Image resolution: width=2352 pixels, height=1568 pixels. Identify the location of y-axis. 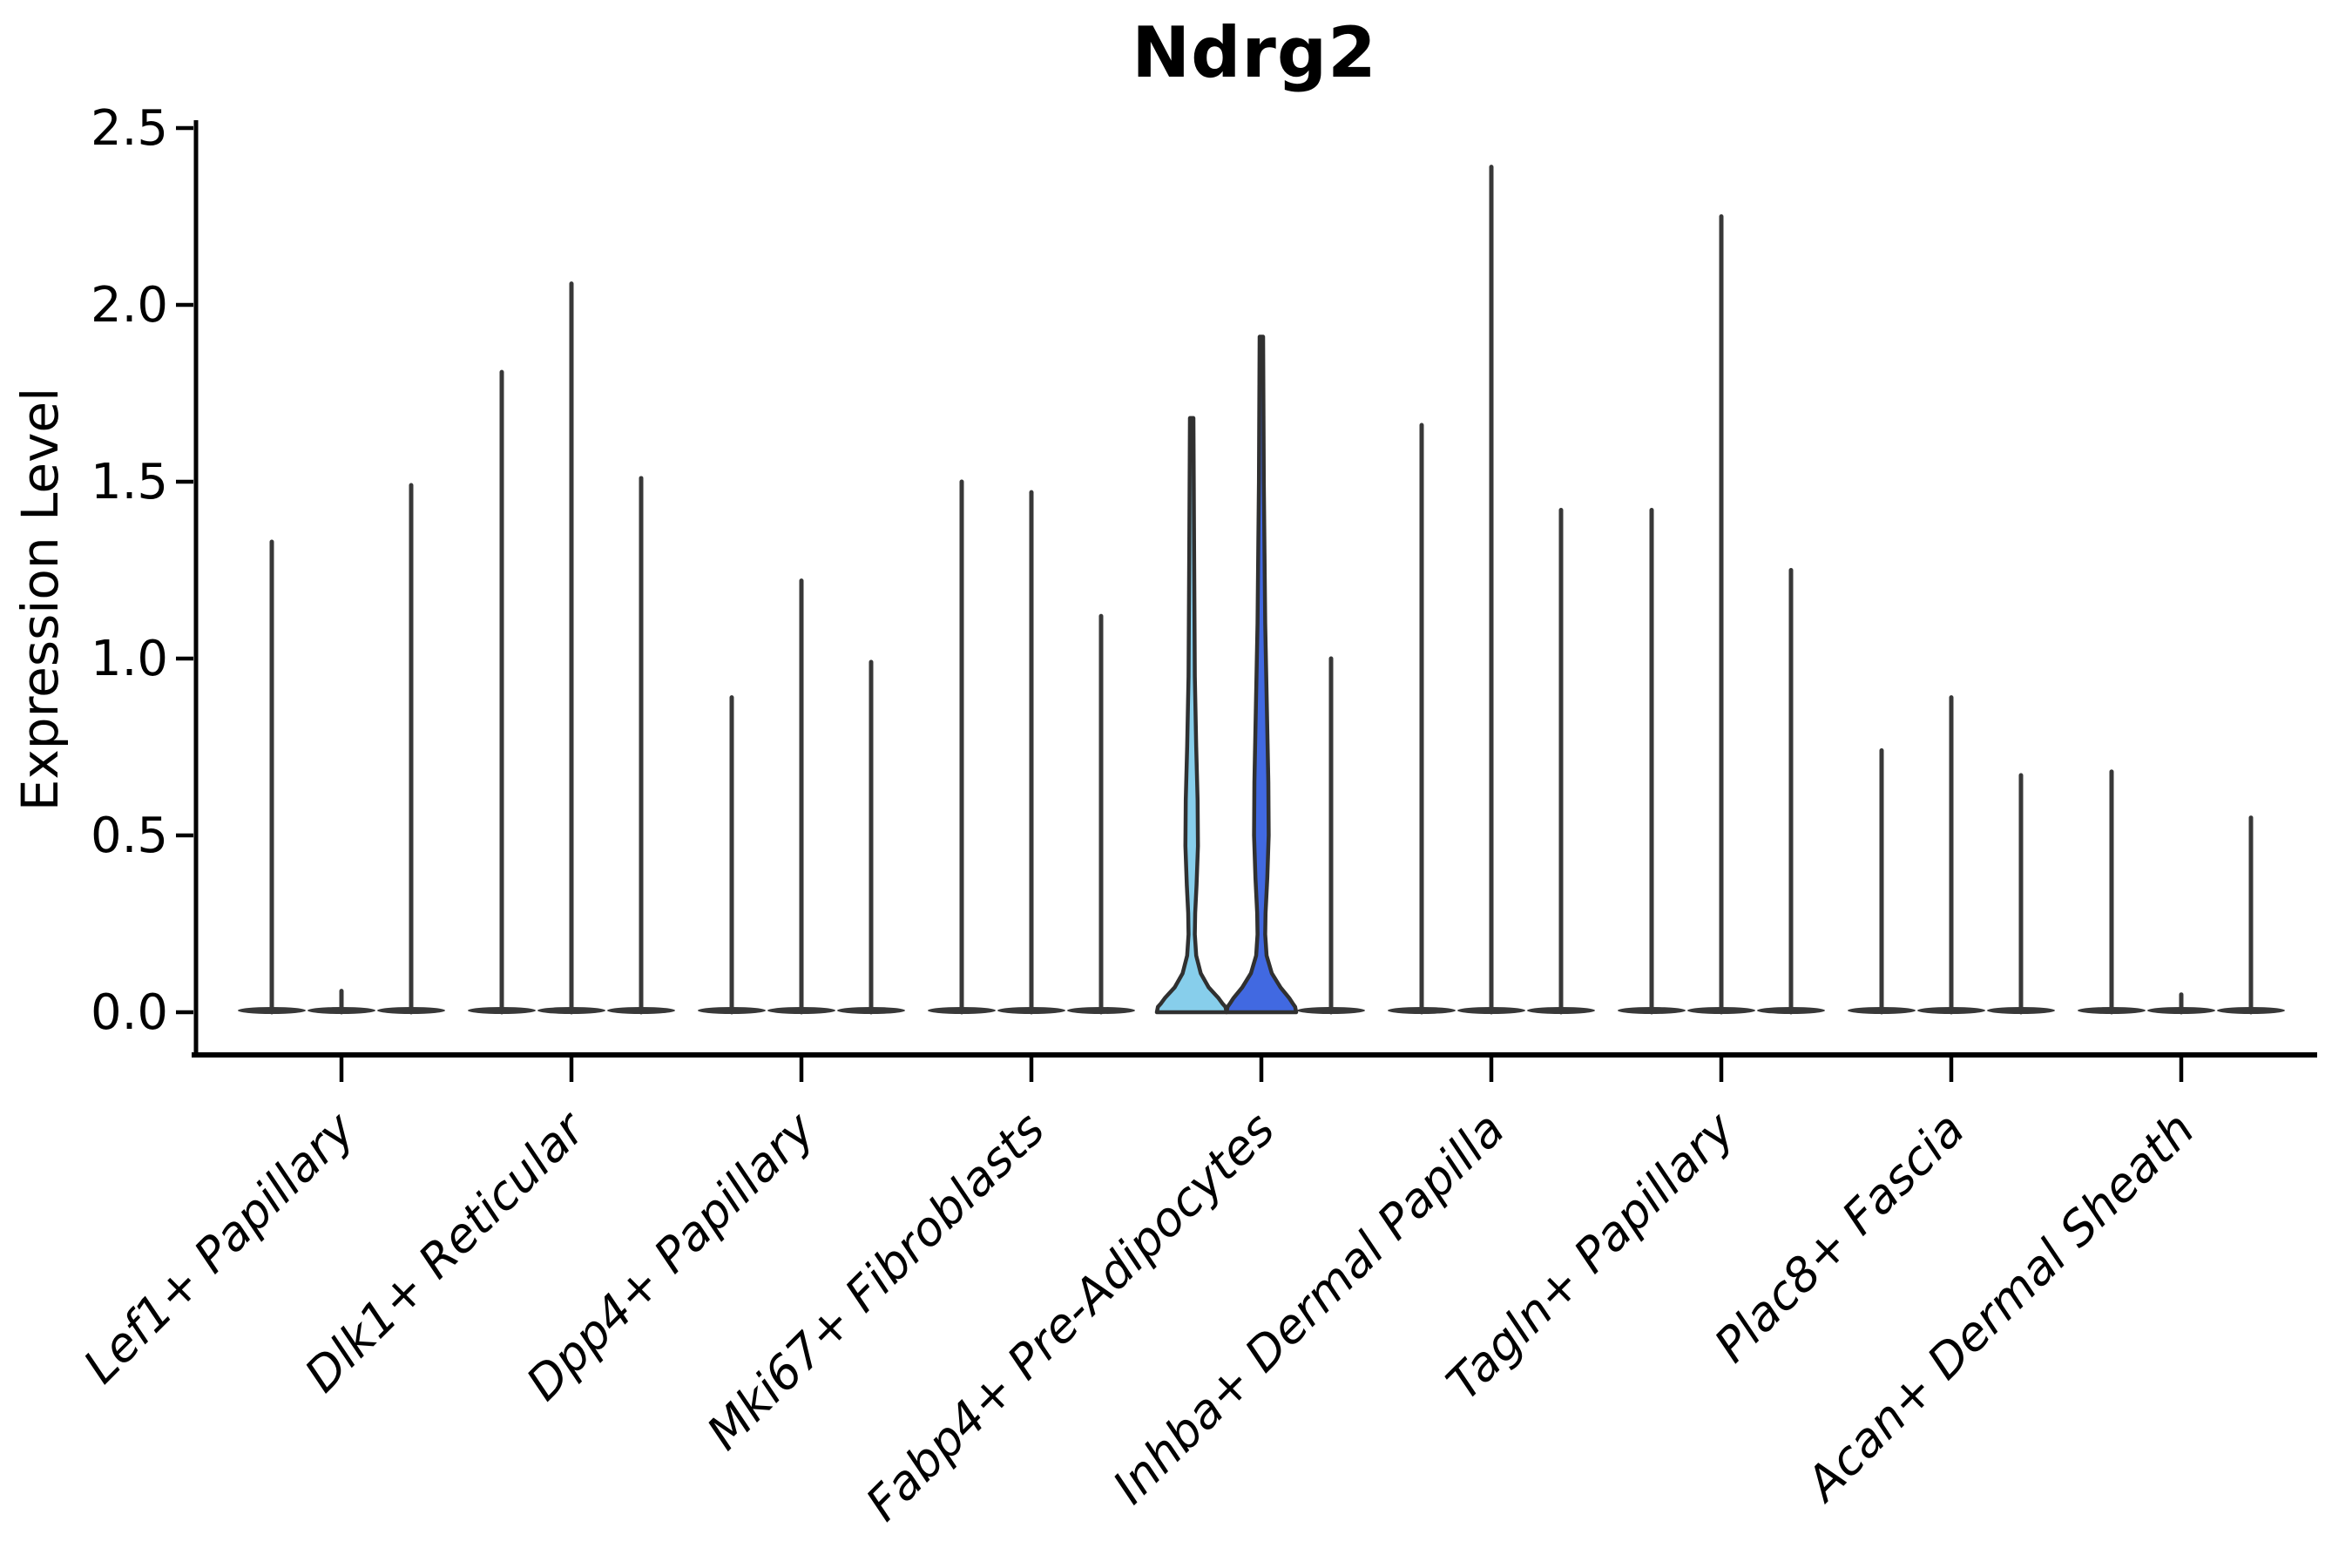
(196, 589).